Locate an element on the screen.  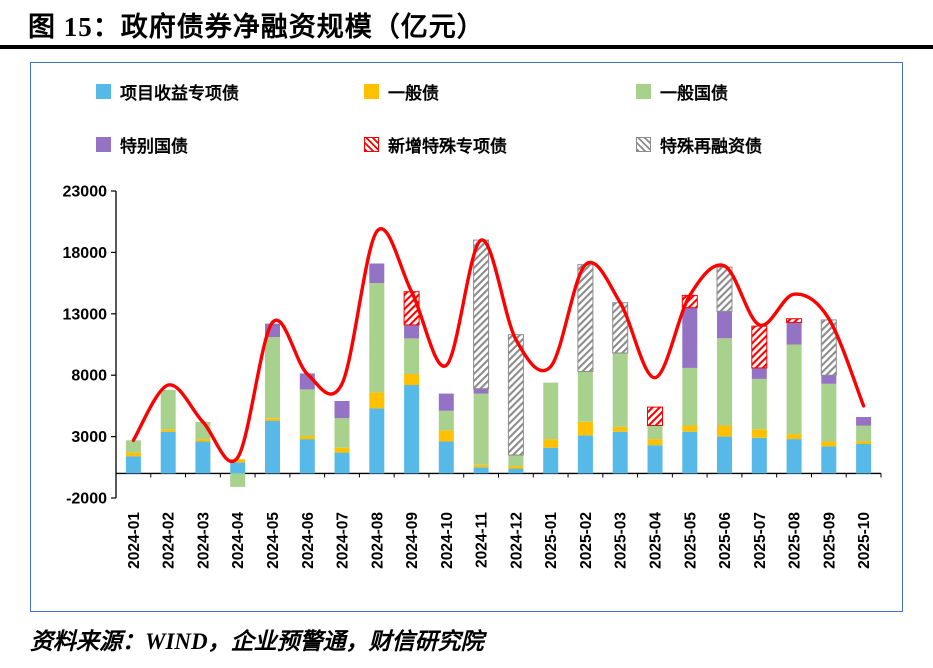
bar-segment-2024-12-s5 is located at coordinates (515, 395).